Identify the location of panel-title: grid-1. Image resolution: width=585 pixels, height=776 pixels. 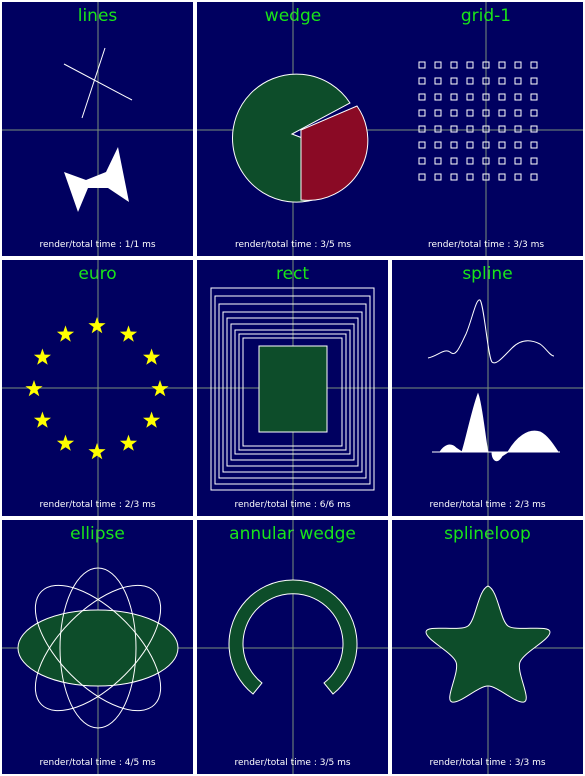
(486, 16).